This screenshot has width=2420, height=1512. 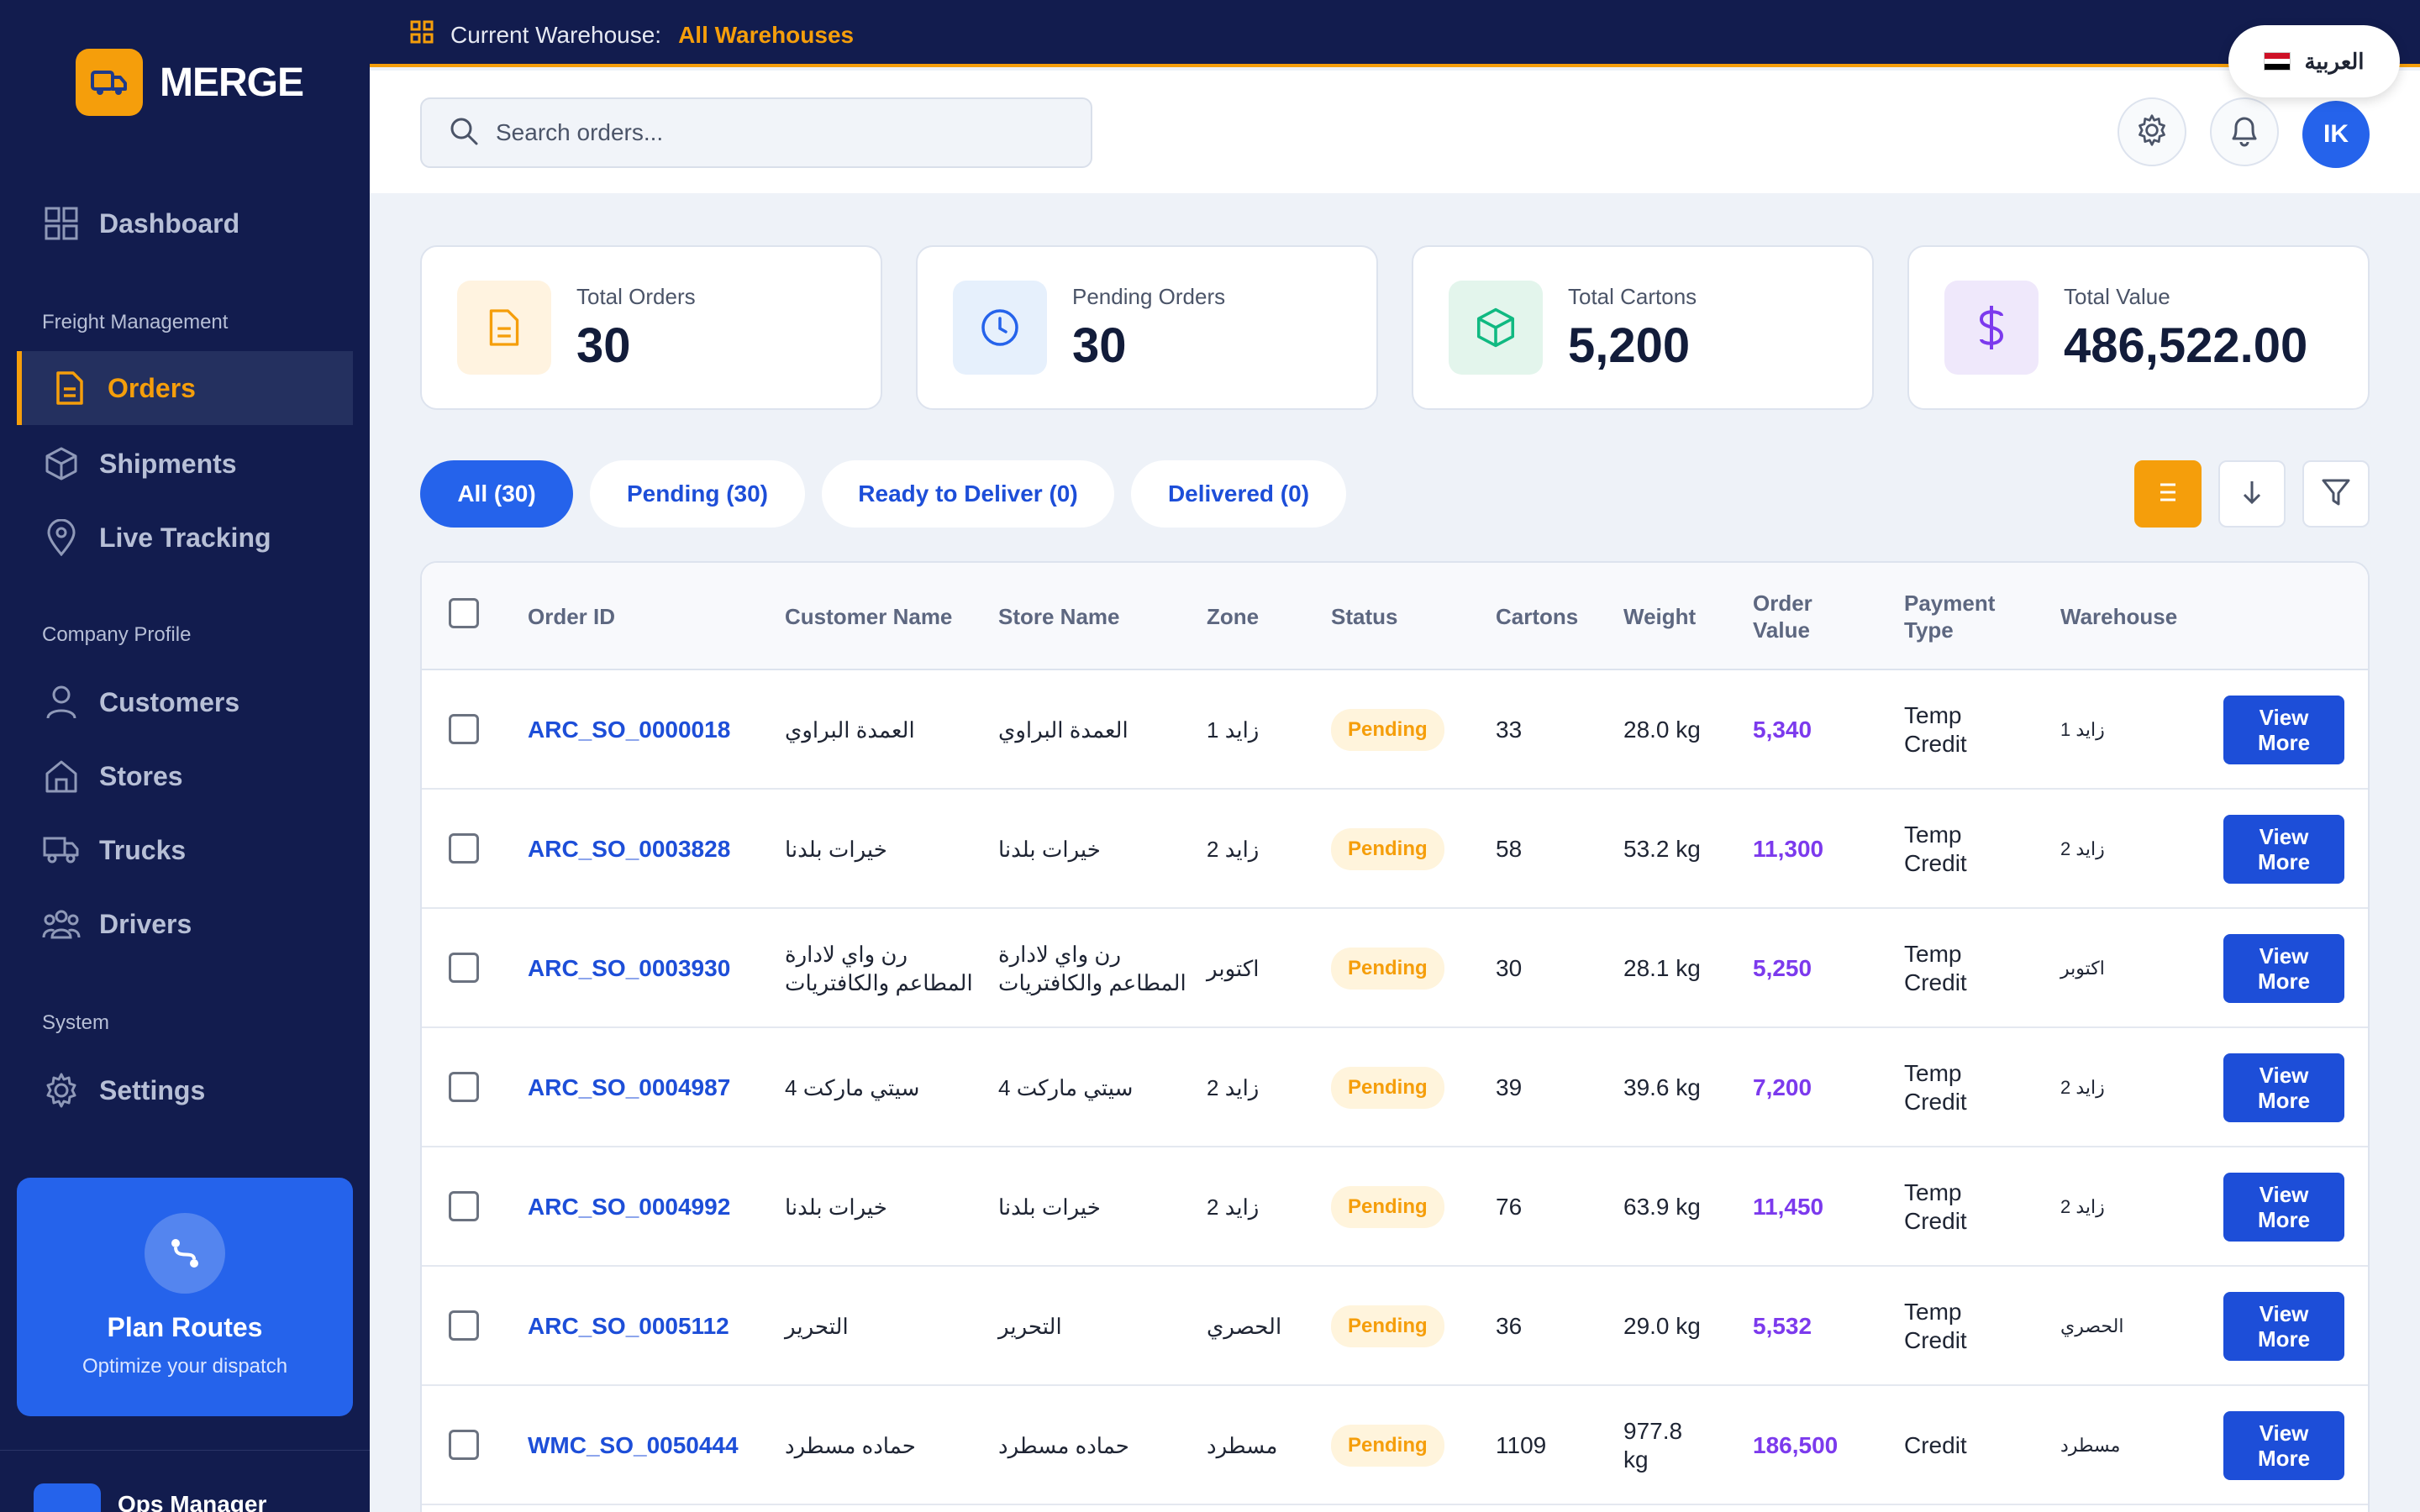 What do you see at coordinates (2090, 1445) in the screenshot?
I see `warehouse: مسطرد` at bounding box center [2090, 1445].